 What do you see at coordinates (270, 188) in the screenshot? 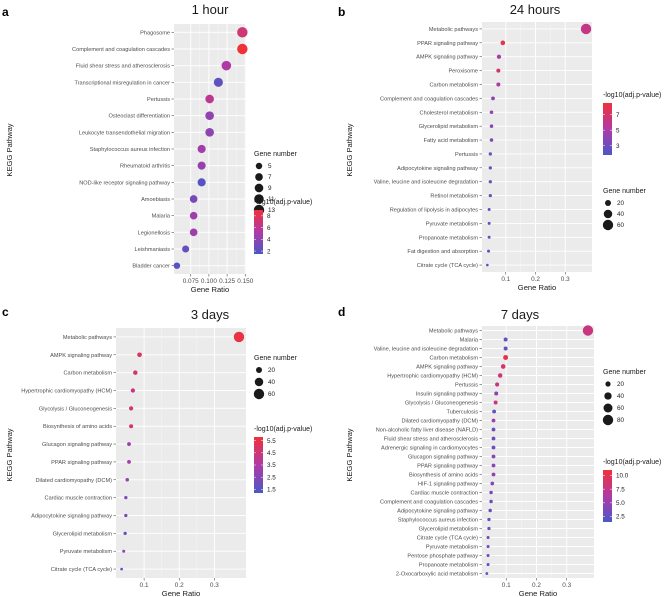
I see `size-legend-label: 9` at bounding box center [270, 188].